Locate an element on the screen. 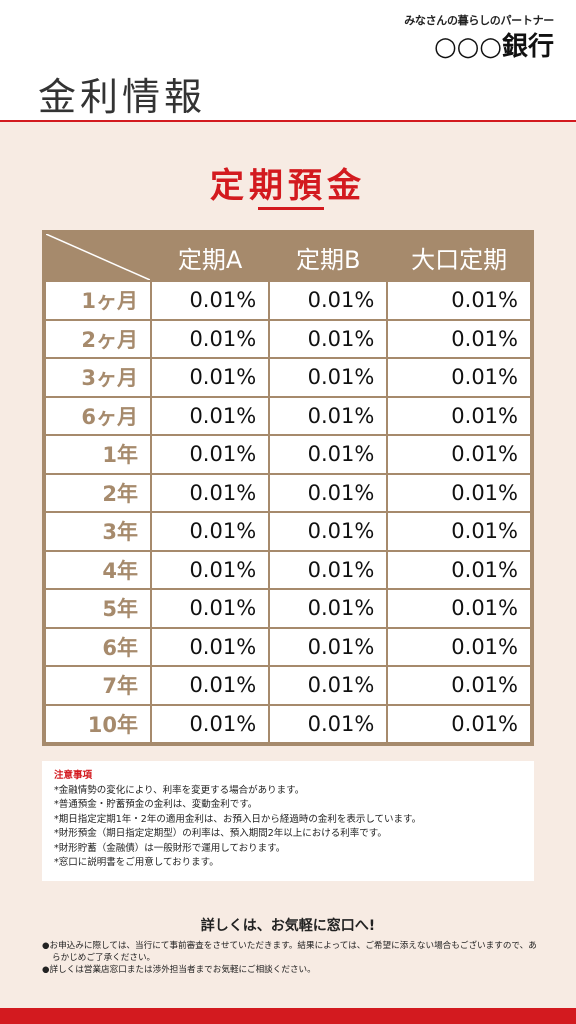  table-row: 1年 0.01% 0.01% 0.01% is located at coordinates (288, 454).